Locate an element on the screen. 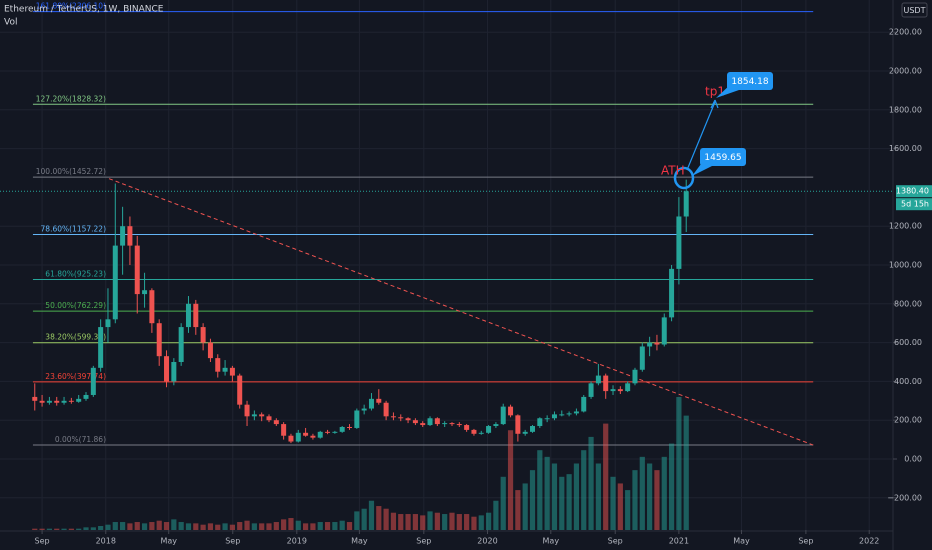 The width and height of the screenshot is (932, 550). y-tick-label: 1200.00 is located at coordinates (905, 226).